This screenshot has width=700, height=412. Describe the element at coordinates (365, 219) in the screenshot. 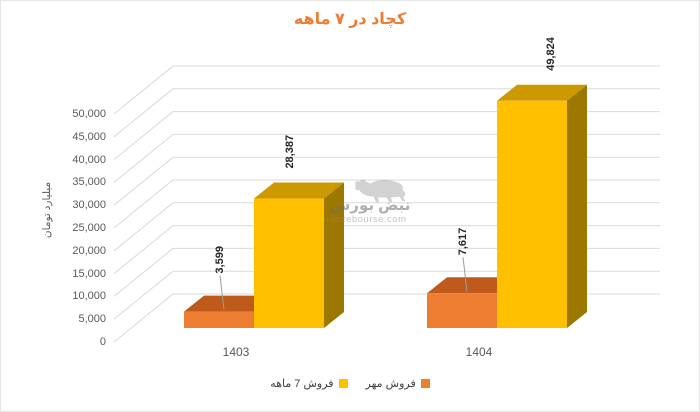

I see `watermark-url-text: nabzebourse.com` at that location.